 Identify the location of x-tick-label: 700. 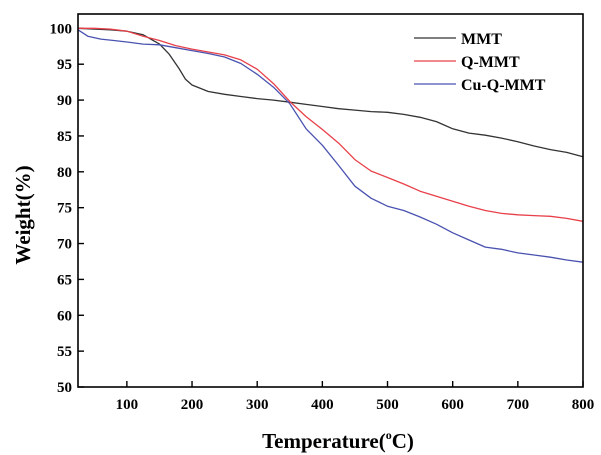
(518, 405).